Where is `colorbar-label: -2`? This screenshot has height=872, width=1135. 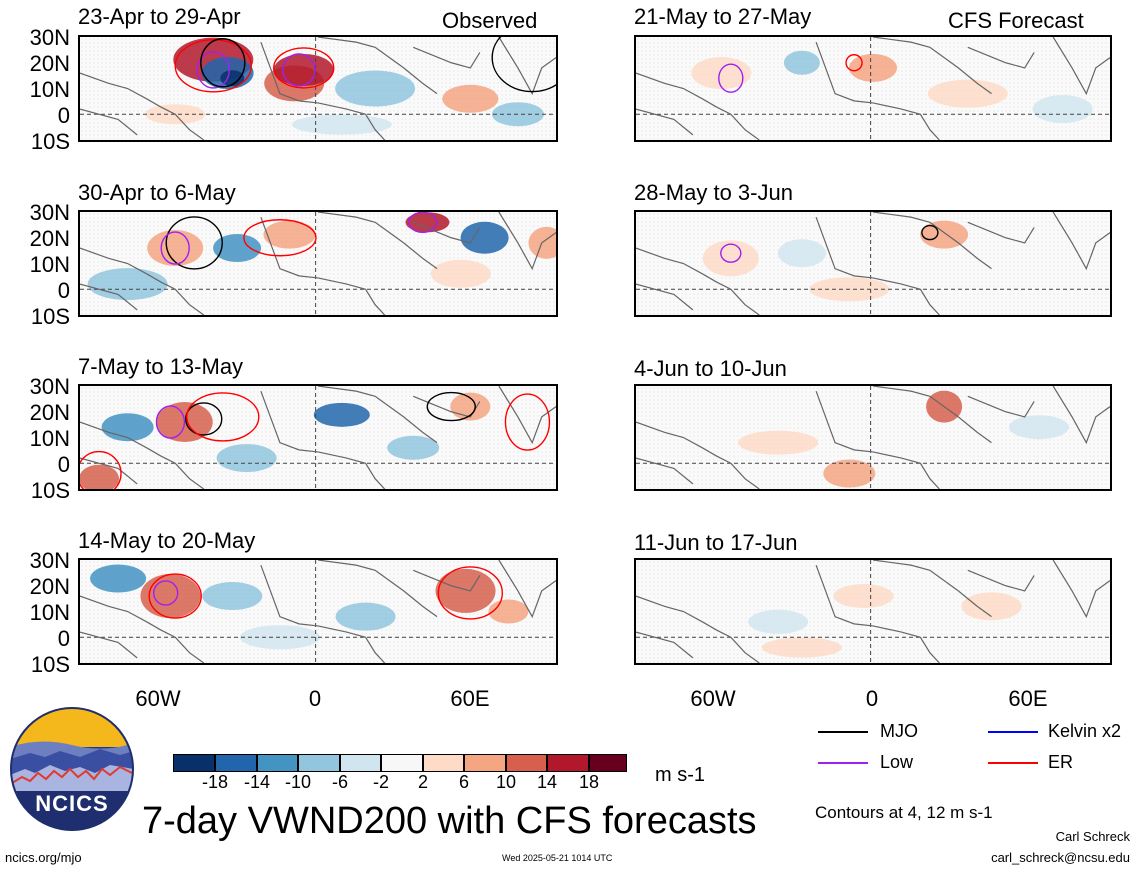
colorbar-label: -2 is located at coordinates (380, 782).